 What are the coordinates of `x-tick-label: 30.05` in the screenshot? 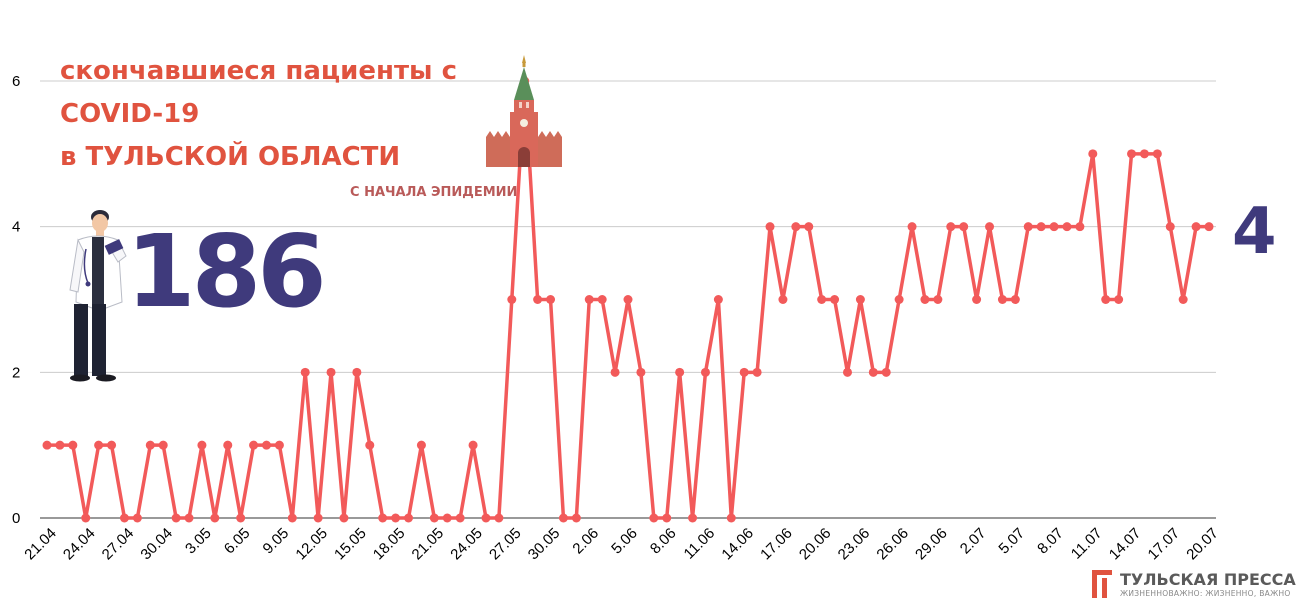 It's located at (544, 544).